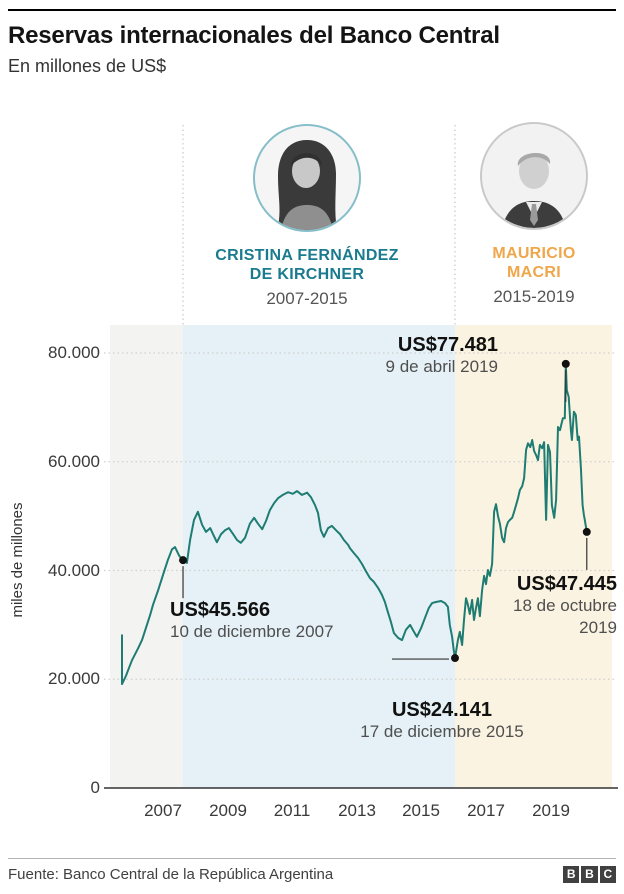  Describe the element at coordinates (74, 461) in the screenshot. I see `y-tick-60000: 60.000` at that location.